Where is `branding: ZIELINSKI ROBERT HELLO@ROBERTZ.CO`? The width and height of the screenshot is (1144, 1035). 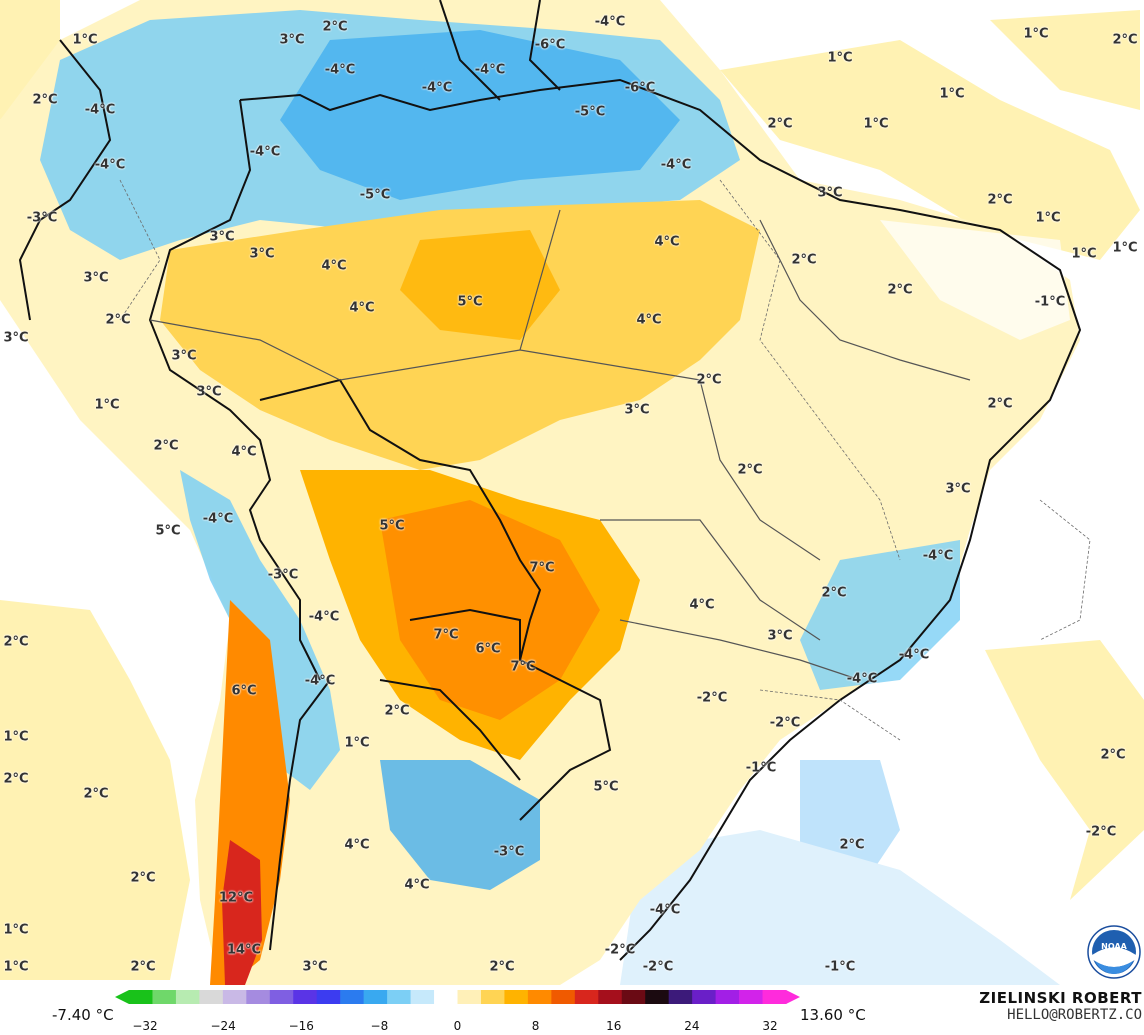 branding: ZIELINSKI ROBERT HELLO@ROBERTZ.CO is located at coordinates (1060, 1006).